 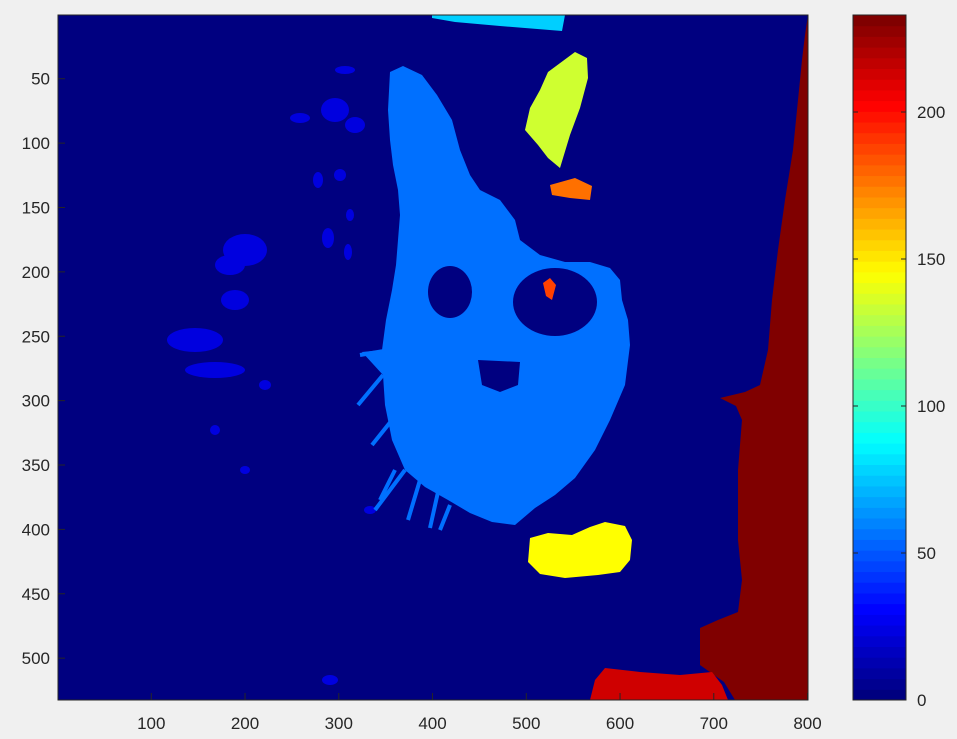 I want to click on x-tick-label: 600, so click(x=620, y=723).